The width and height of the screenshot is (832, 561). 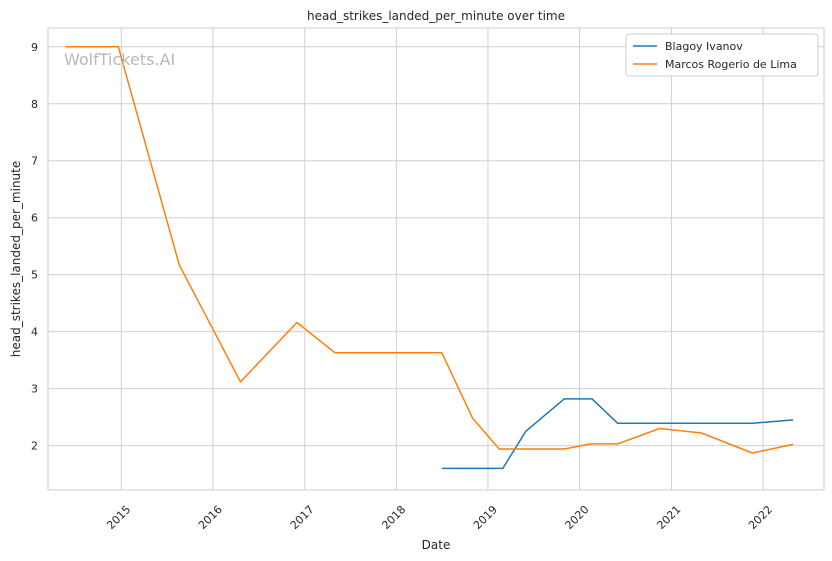 What do you see at coordinates (210, 517) in the screenshot?
I see `x-tick-label: 2016` at bounding box center [210, 517].